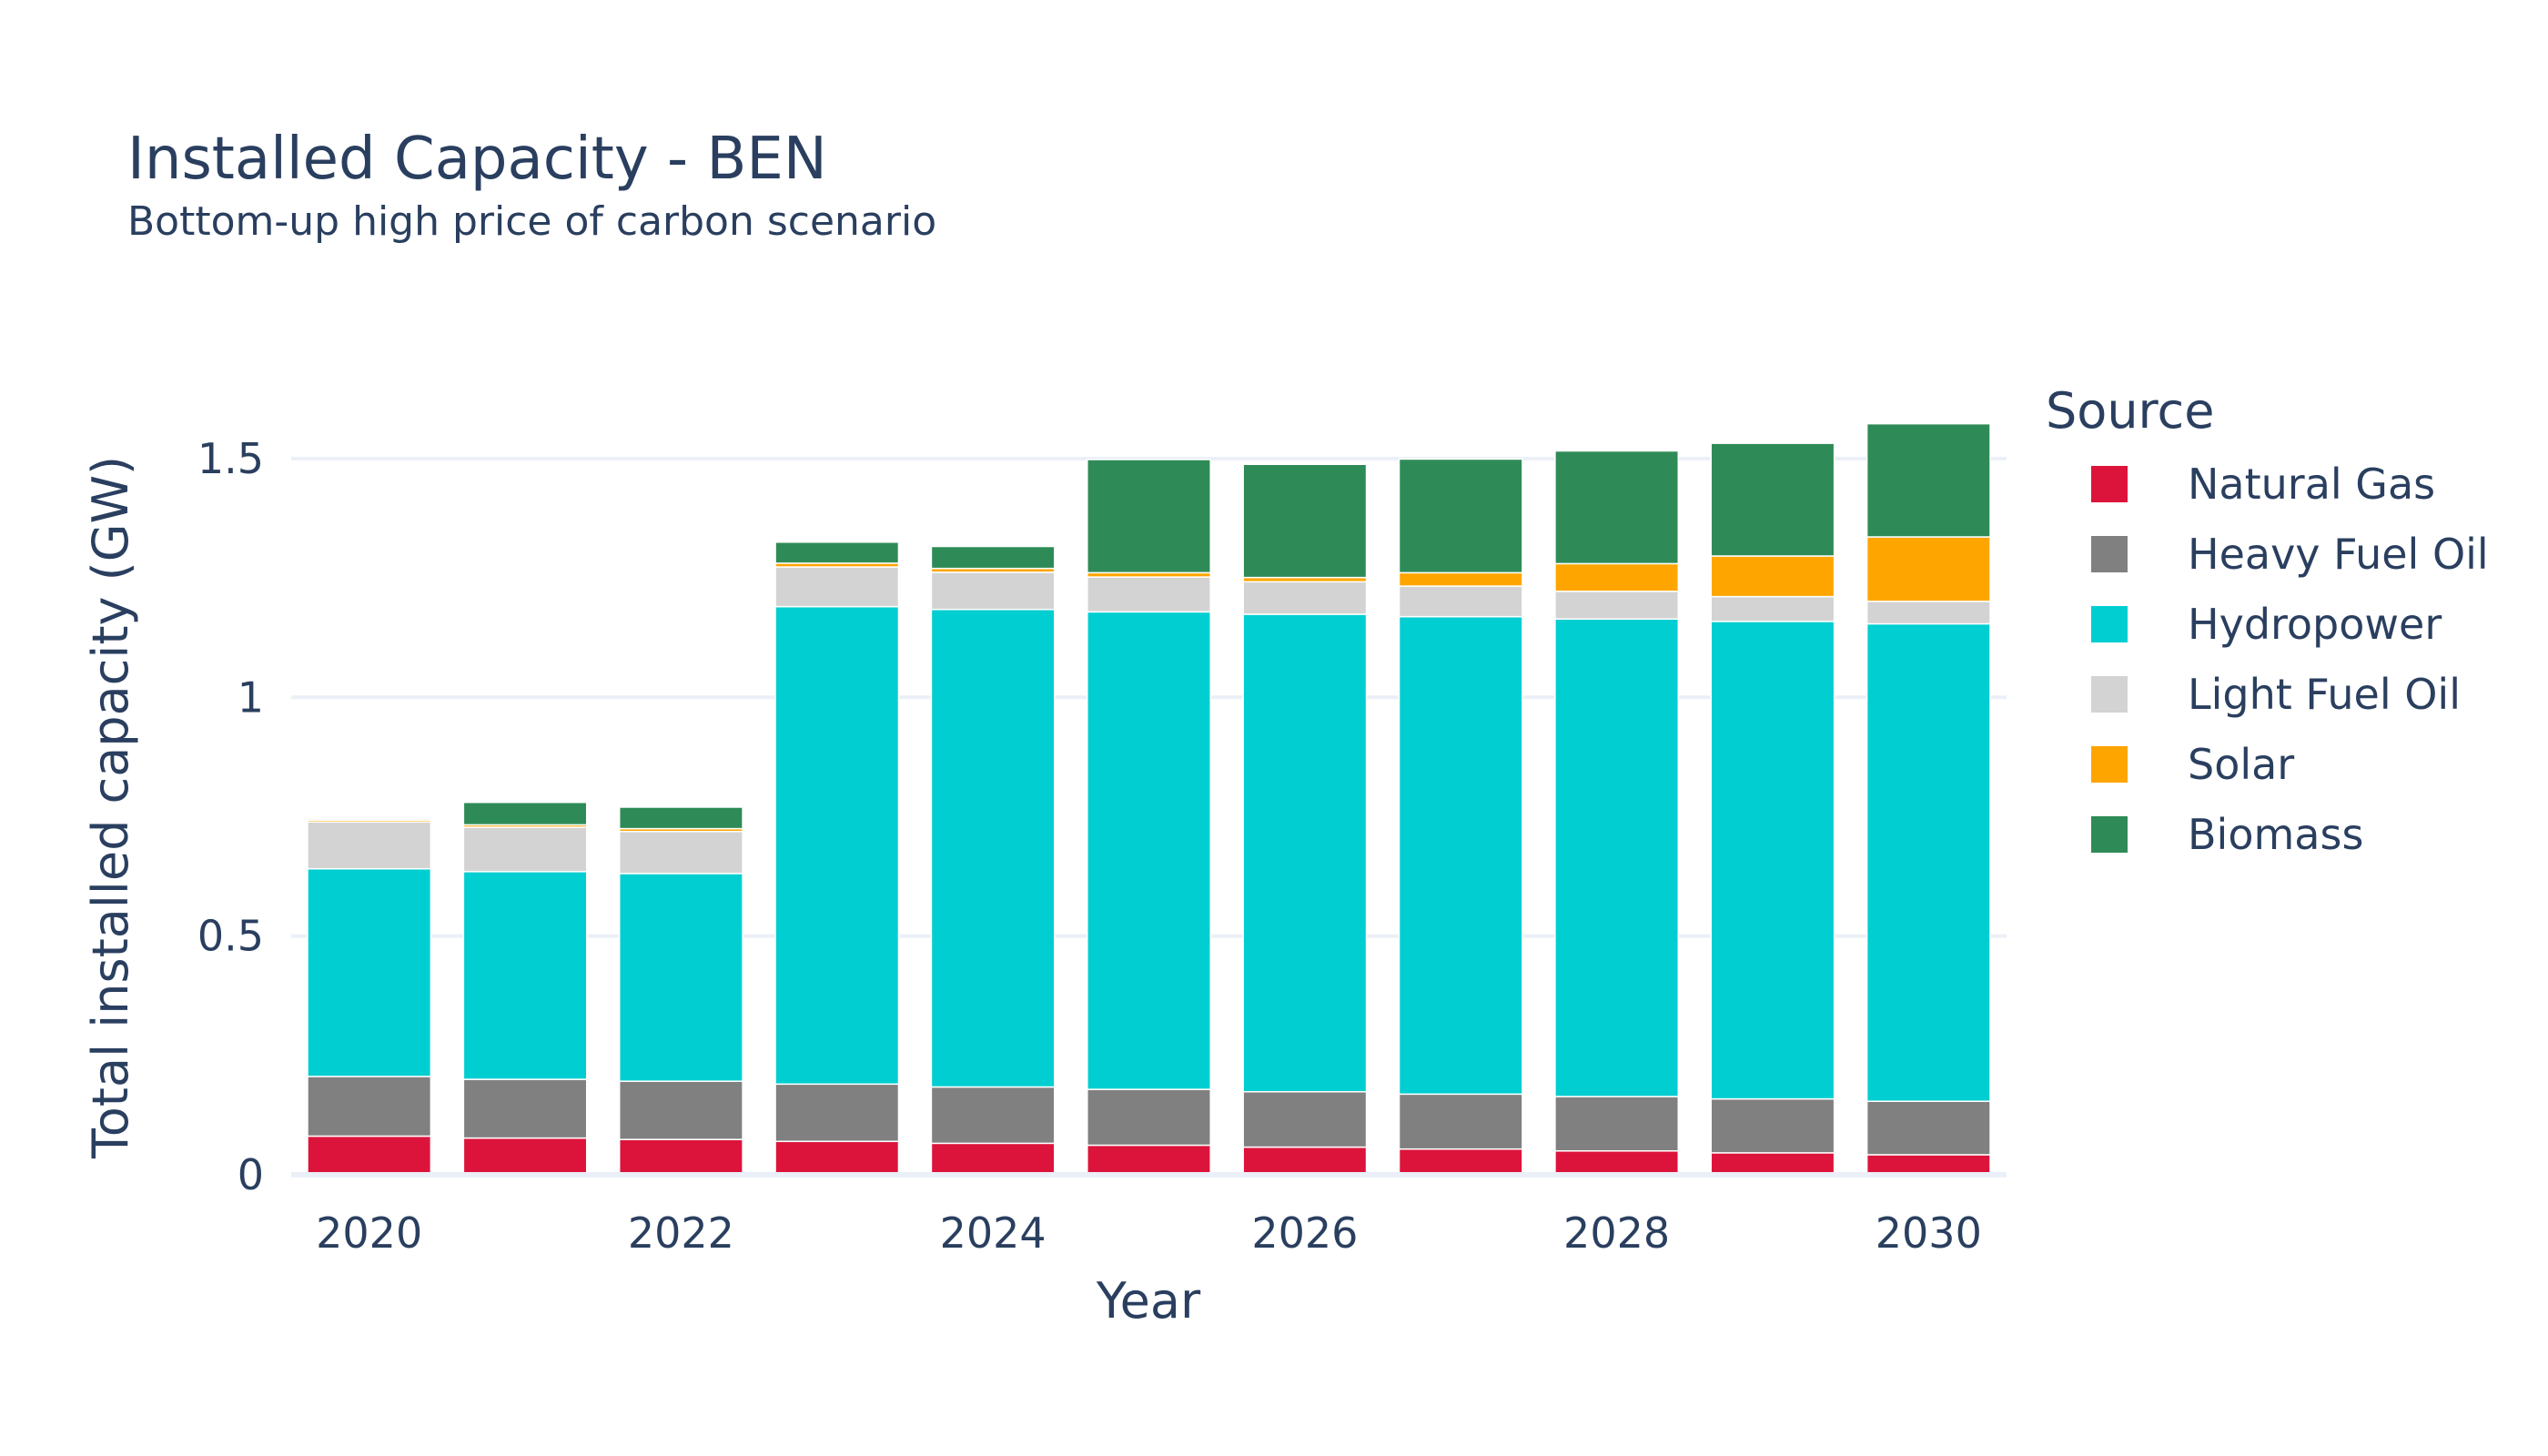 This screenshot has width=2548, height=1456. Describe the element at coordinates (2312, 484) in the screenshot. I see `legend-label: Natural Gas` at that location.